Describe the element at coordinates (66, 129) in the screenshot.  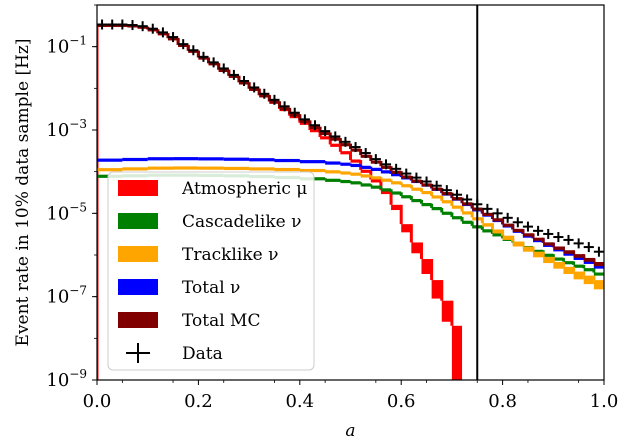
I see `y-tick-label: 10⁻³` at that location.